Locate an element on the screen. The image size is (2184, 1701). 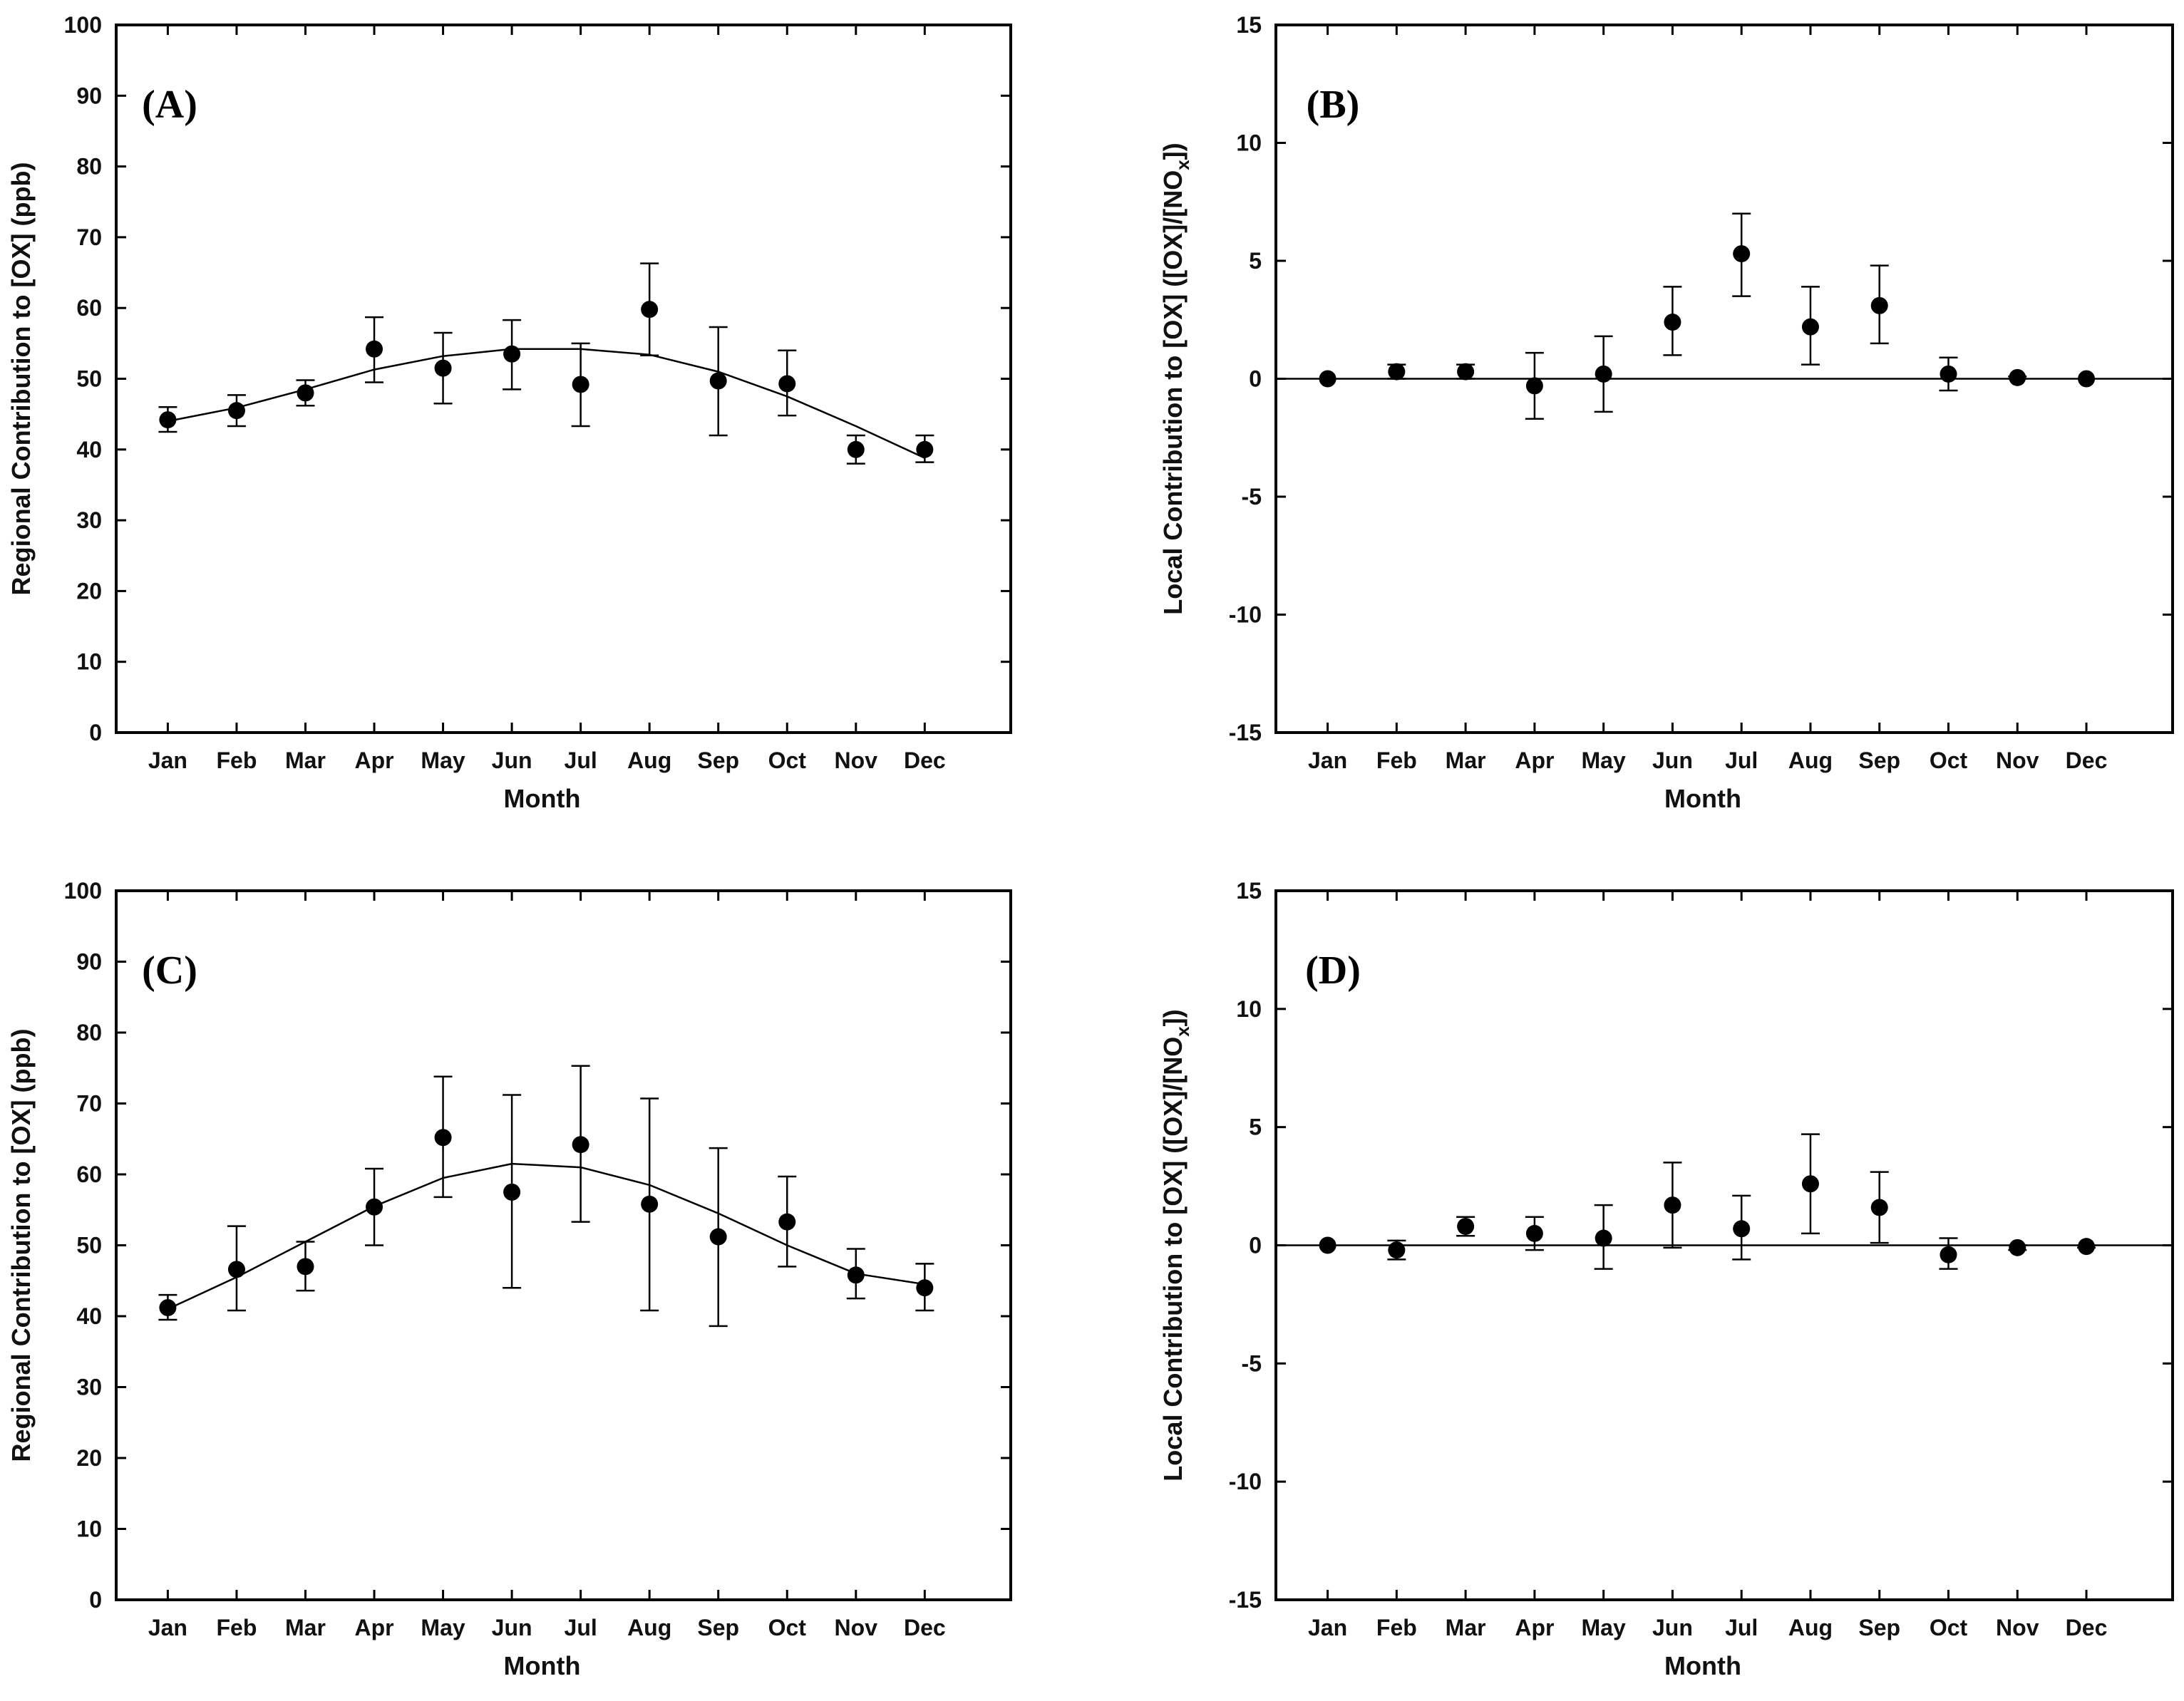
y-tick-label: 80 is located at coordinates (89, 1032).